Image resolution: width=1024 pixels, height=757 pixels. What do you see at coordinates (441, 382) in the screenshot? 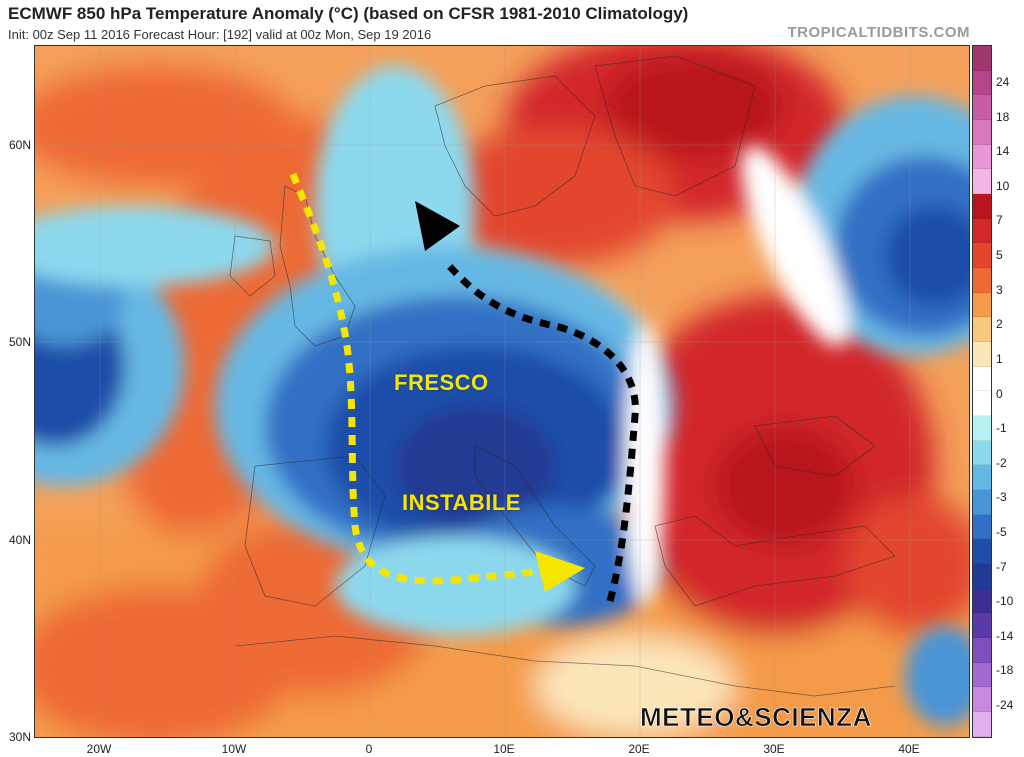
I see `fresco-label: FRESCO` at bounding box center [441, 382].